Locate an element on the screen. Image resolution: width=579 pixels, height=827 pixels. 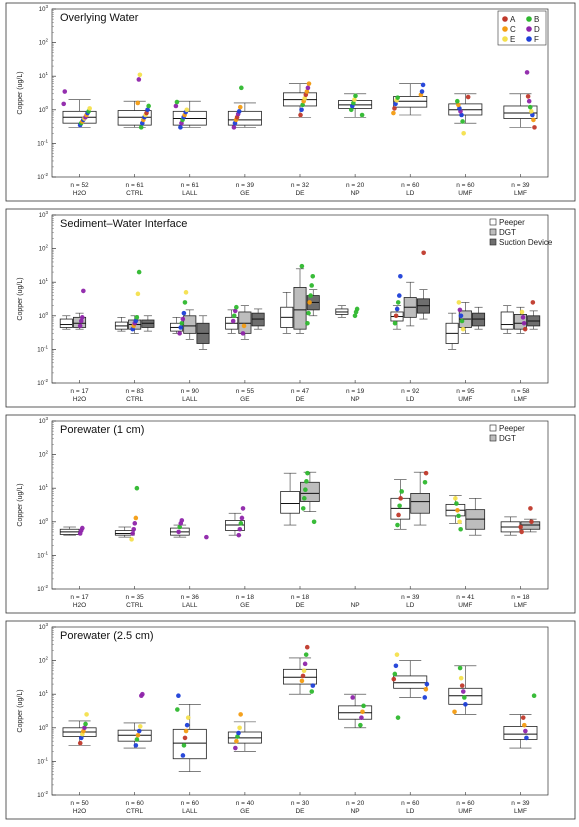
legend: A B C D E F is located at coordinates (522, 28).